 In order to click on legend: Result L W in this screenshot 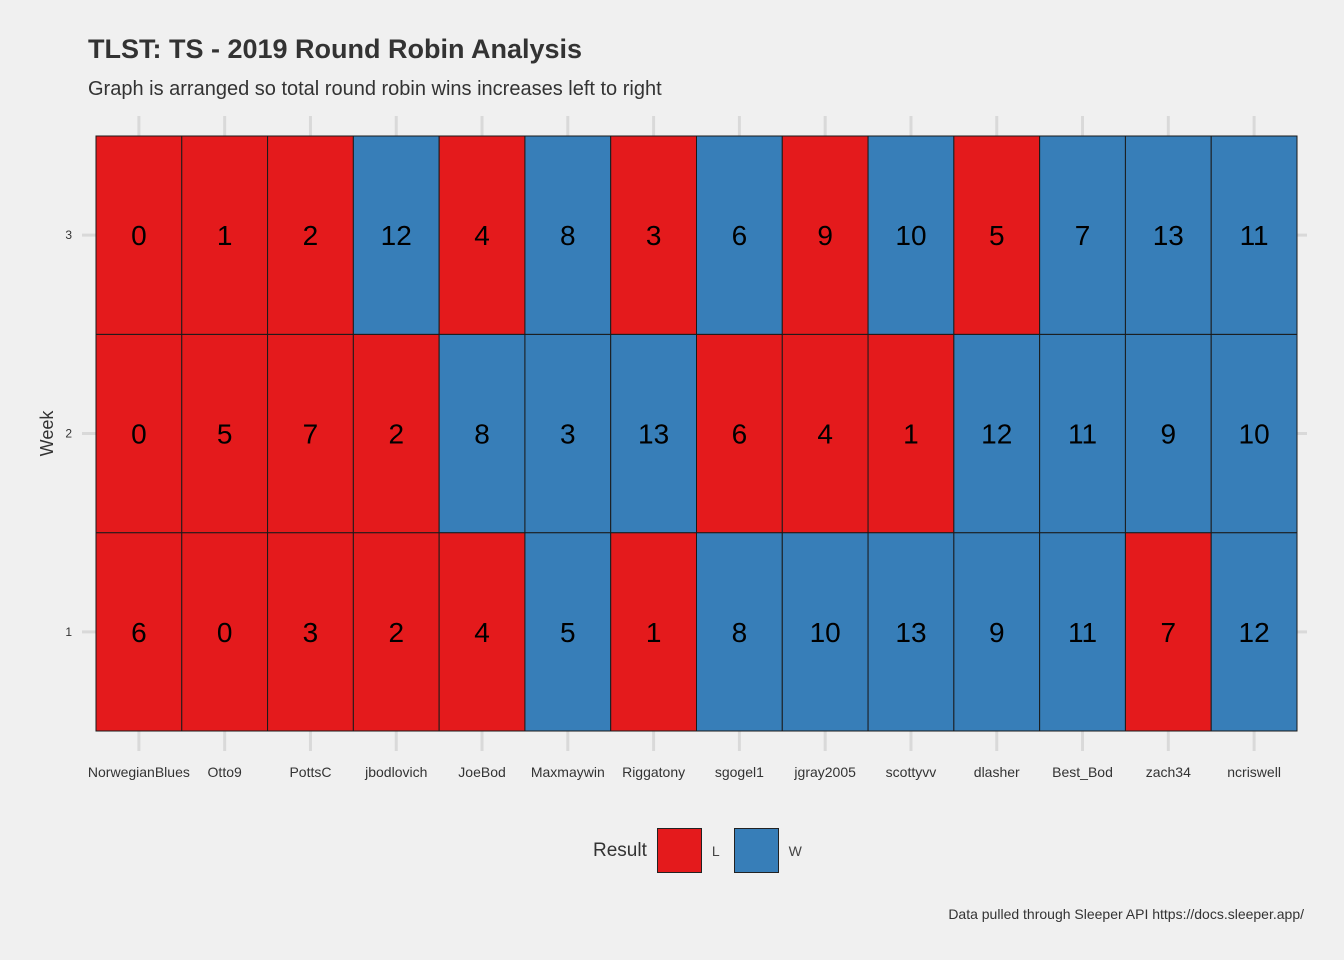, I will do `click(704, 850)`.